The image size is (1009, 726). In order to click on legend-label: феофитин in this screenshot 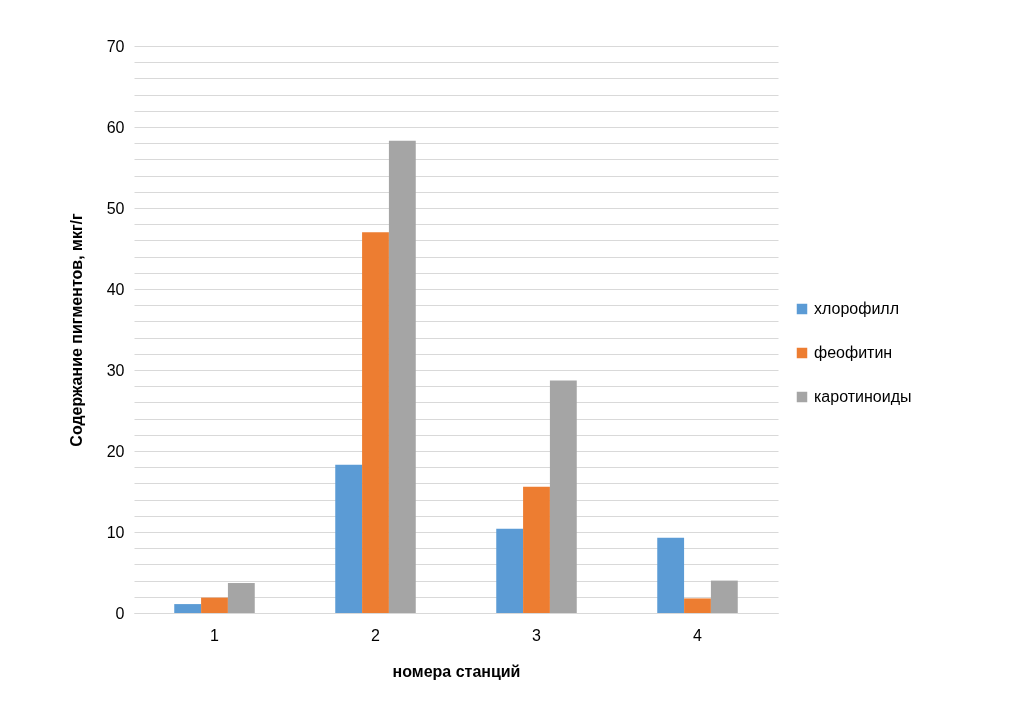, I will do `click(853, 352)`.